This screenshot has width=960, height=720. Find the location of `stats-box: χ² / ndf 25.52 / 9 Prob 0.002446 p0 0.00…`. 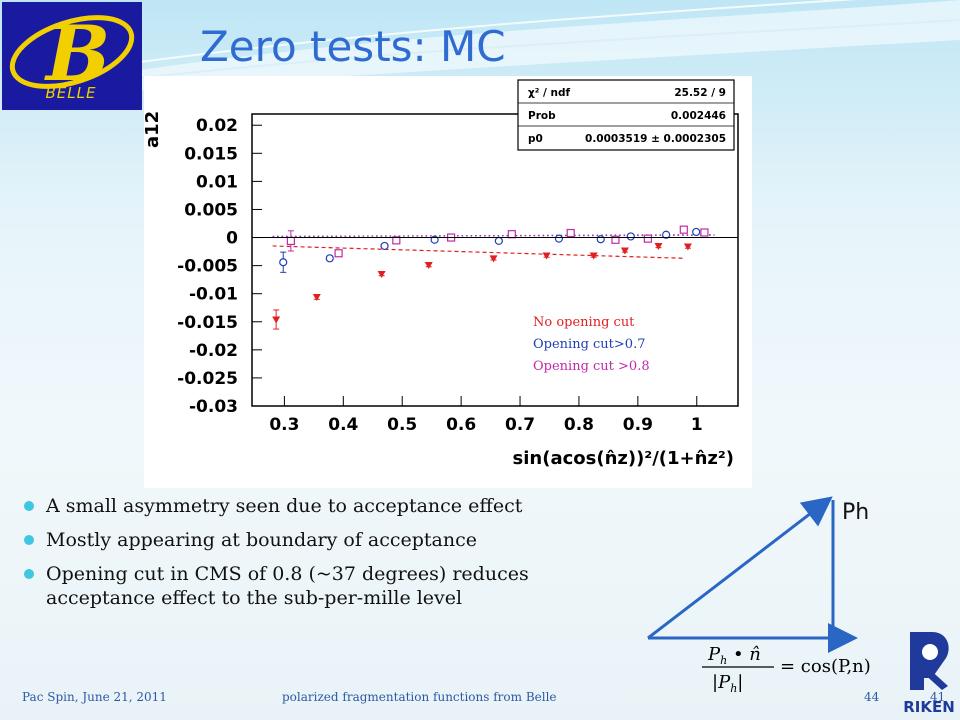

stats-box: χ² / ndf 25.52 / 9 Prob 0.002446 p0 0.00… is located at coordinates (626, 115).